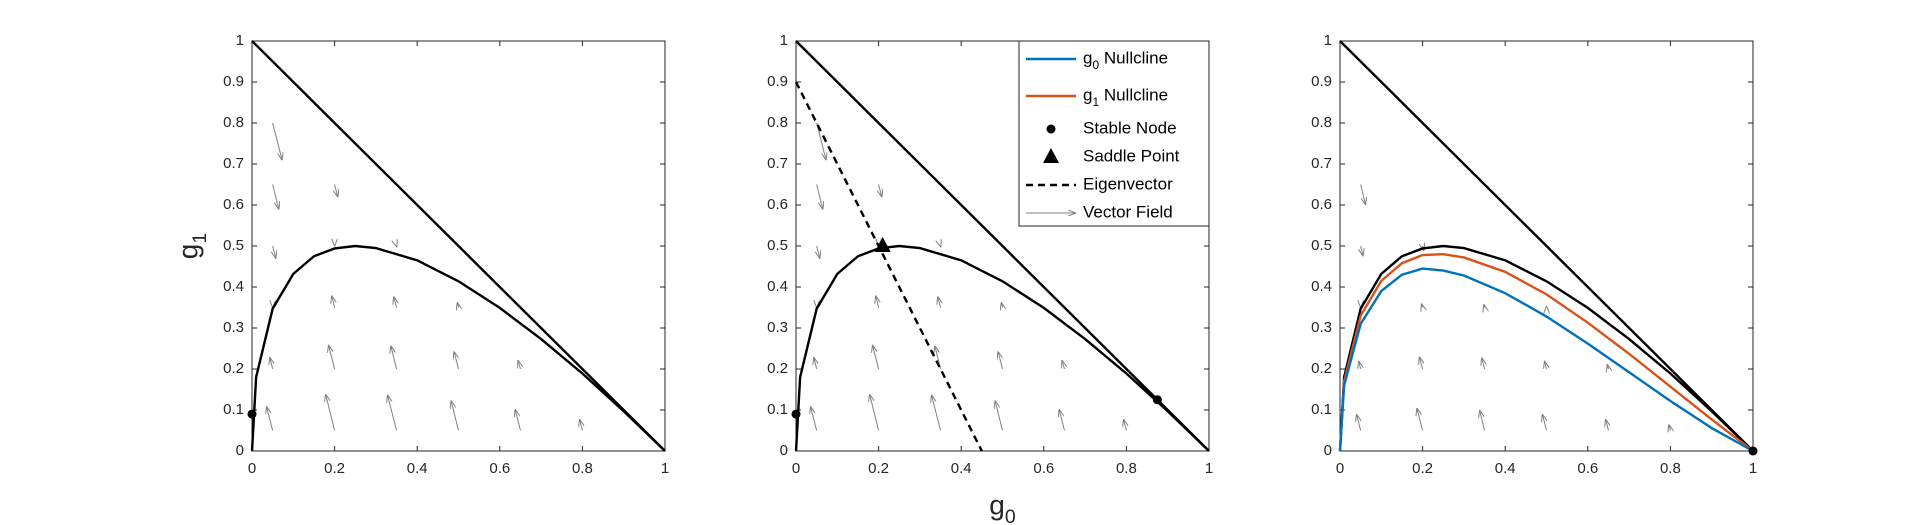  I want to click on legend-label: Stable Node, so click(1130, 127).